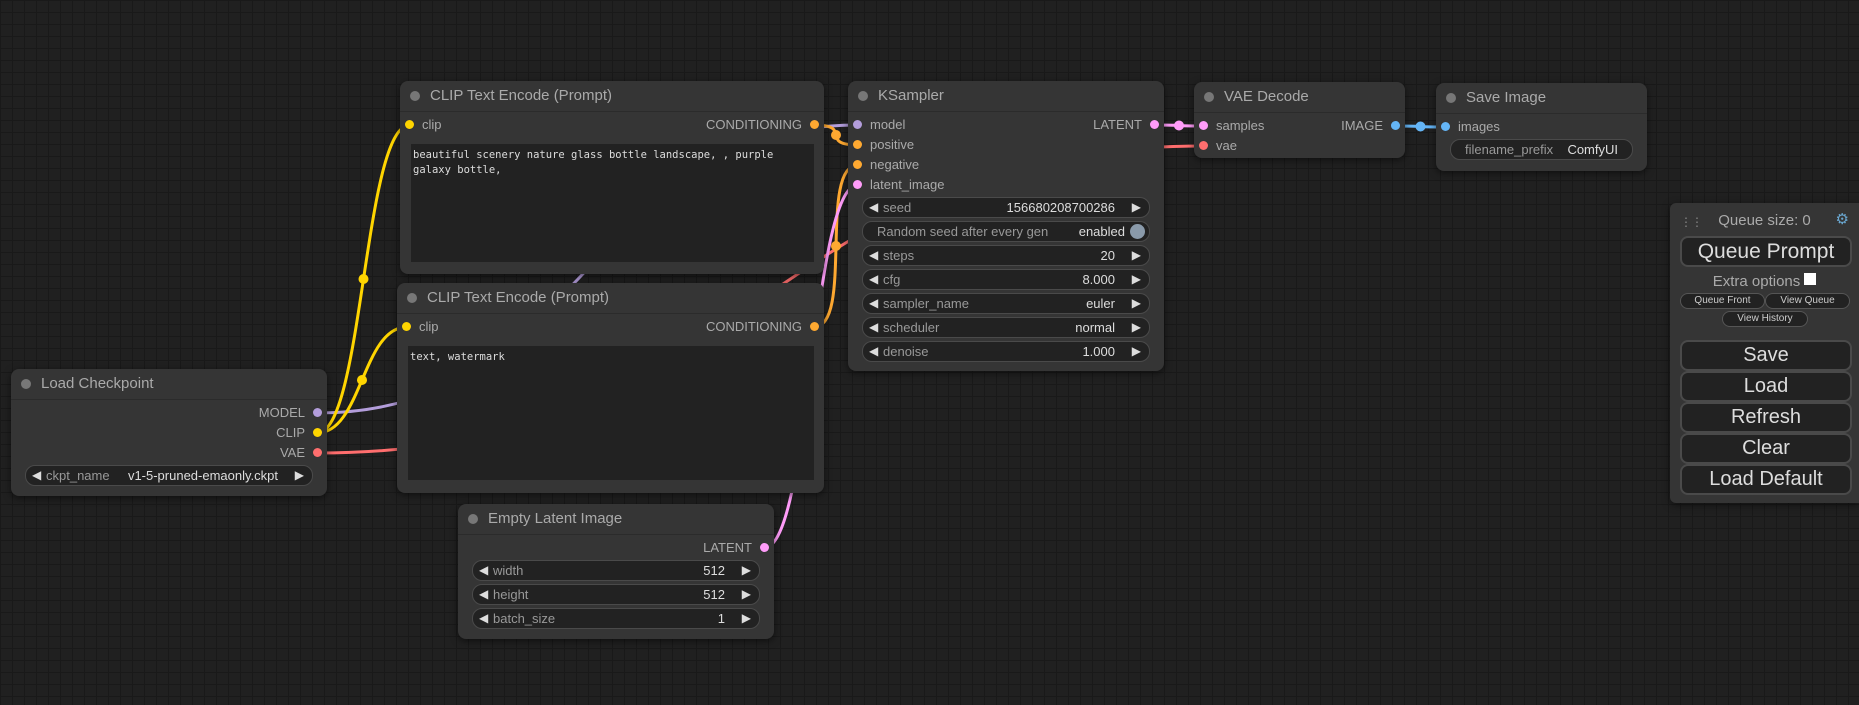  Describe the element at coordinates (1299, 97) in the screenshot. I see `node-title: VAE Decode` at that location.